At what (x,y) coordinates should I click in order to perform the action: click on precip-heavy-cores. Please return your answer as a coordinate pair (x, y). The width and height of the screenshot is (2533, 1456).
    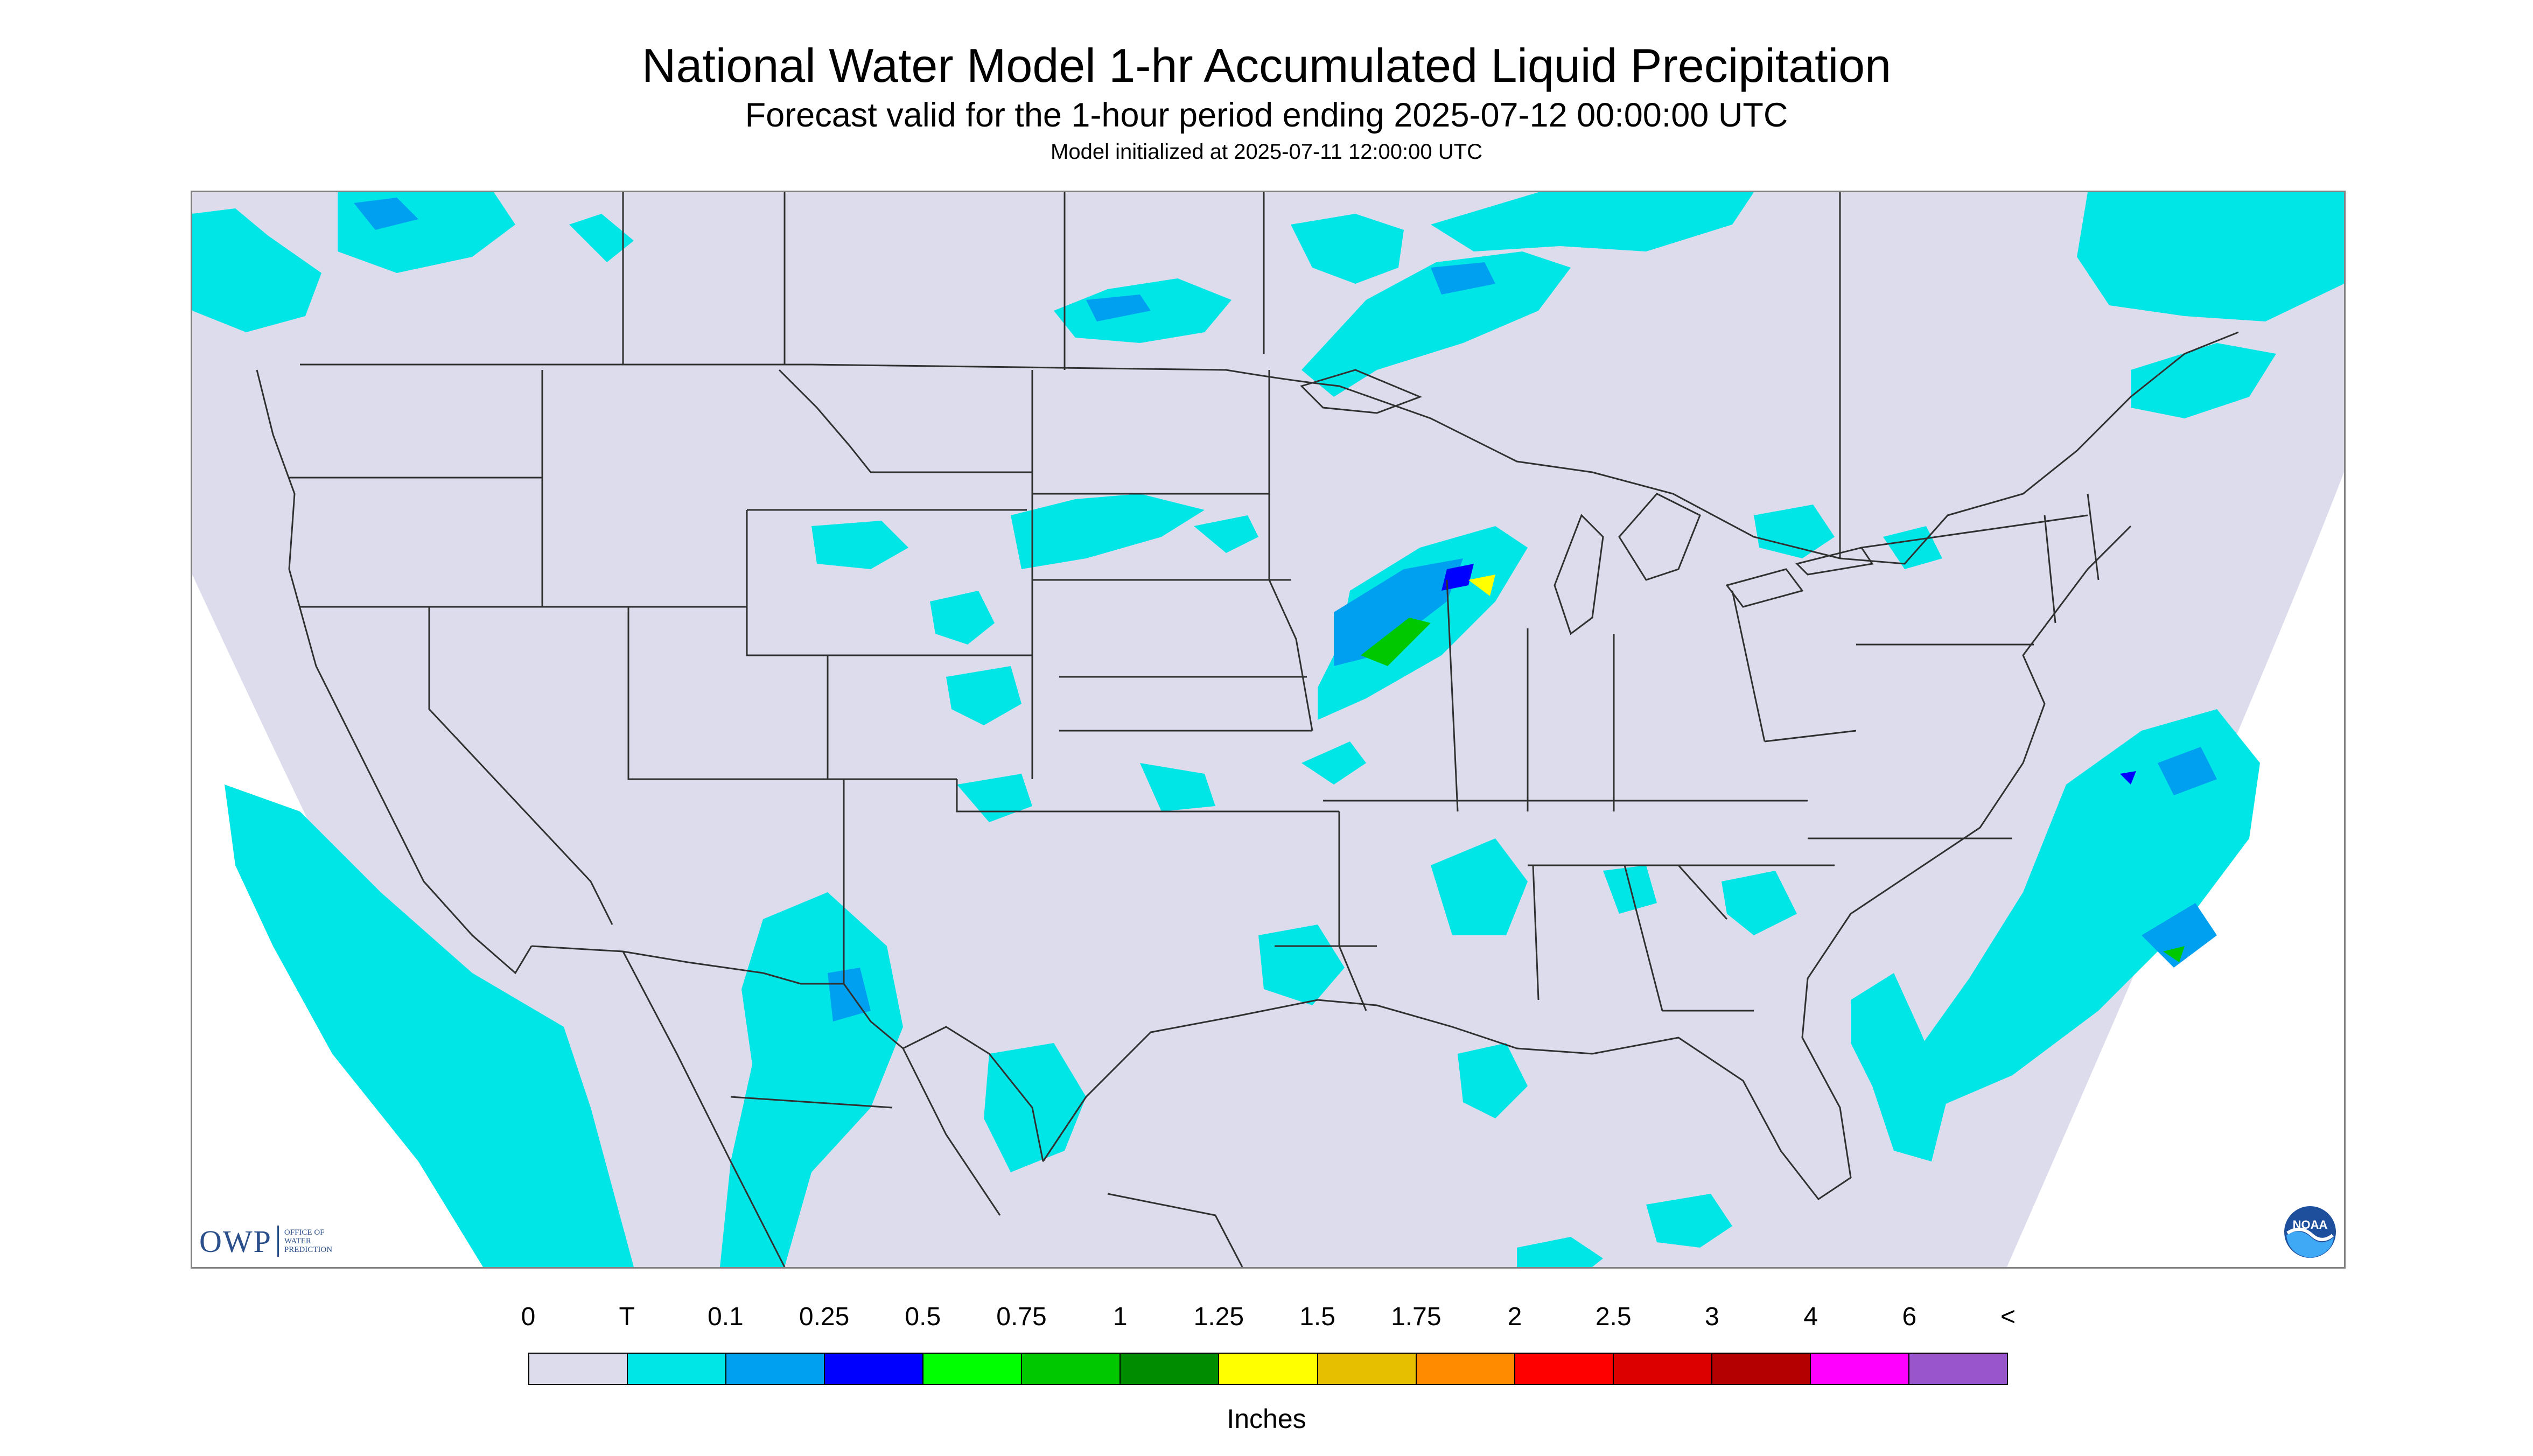
    Looking at the image, I should click on (1773, 763).